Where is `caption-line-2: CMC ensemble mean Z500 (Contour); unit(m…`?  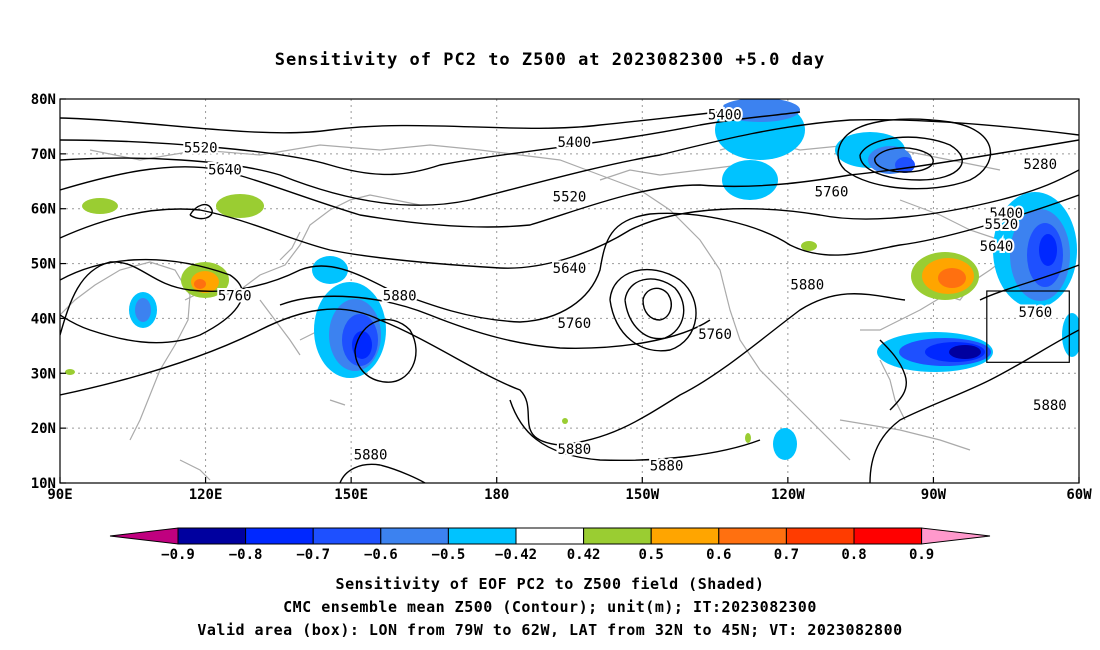
caption-line-2: CMC ensemble mean Z500 (Contour); unit(m… is located at coordinates (550, 607).